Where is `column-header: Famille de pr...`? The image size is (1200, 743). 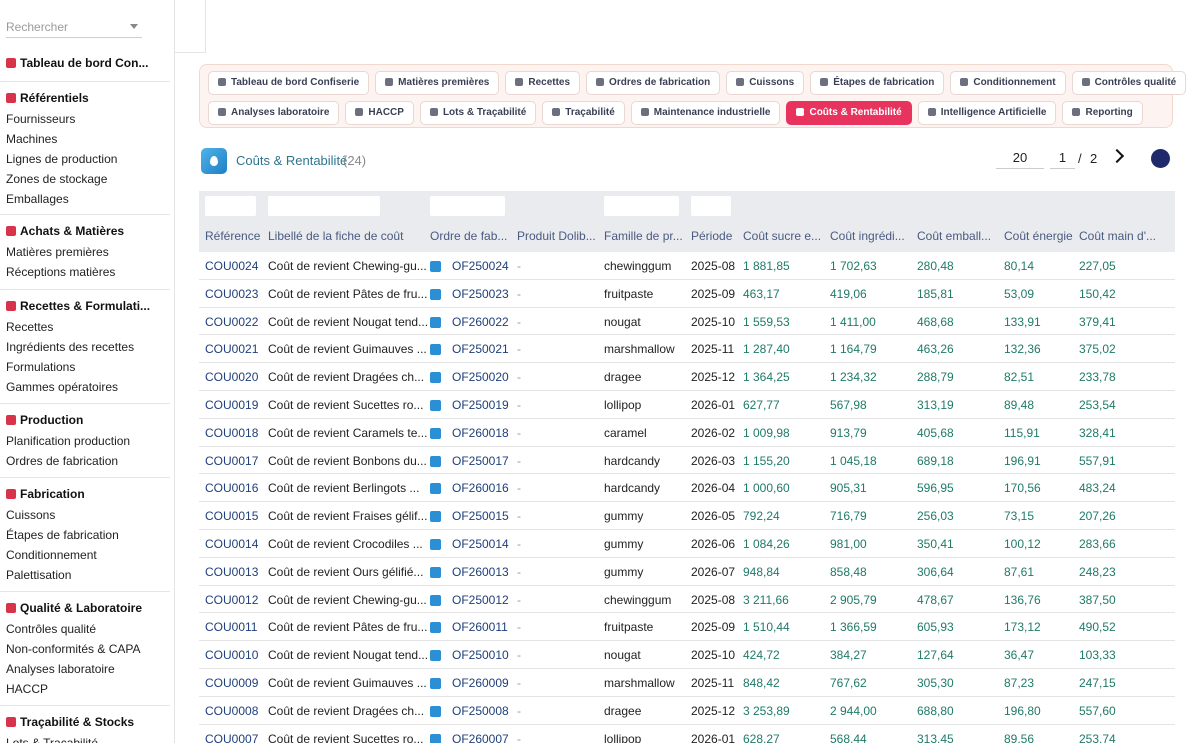
column-header: Famille de pr... is located at coordinates (643, 236).